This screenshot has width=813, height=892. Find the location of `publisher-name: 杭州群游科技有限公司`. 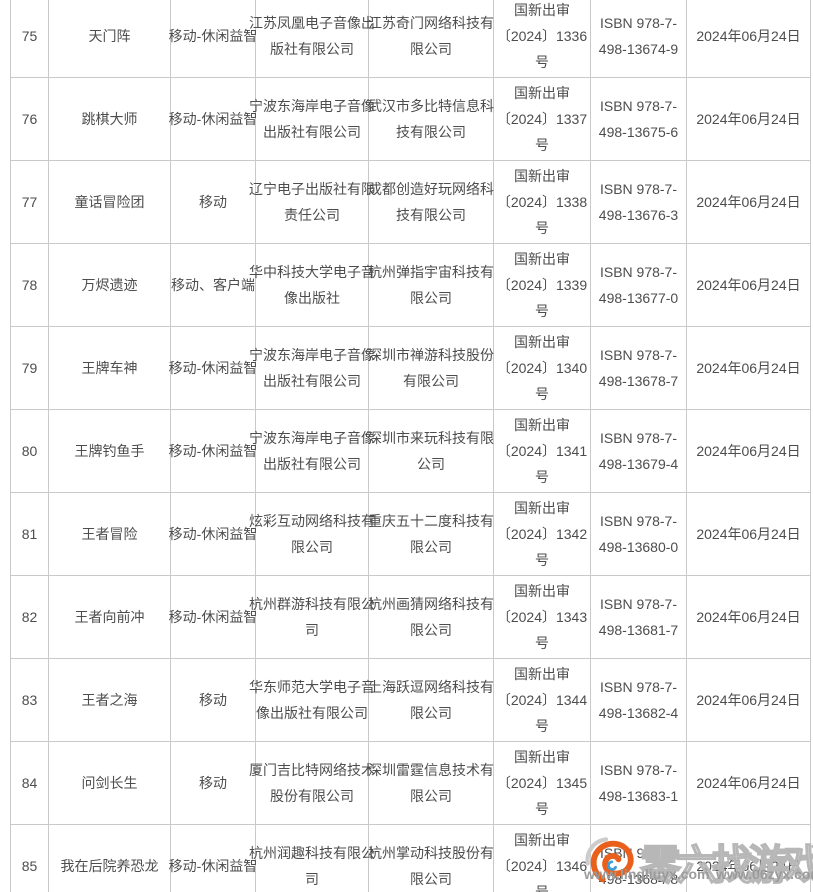

publisher-name: 杭州群游科技有限公司 is located at coordinates (312, 617).